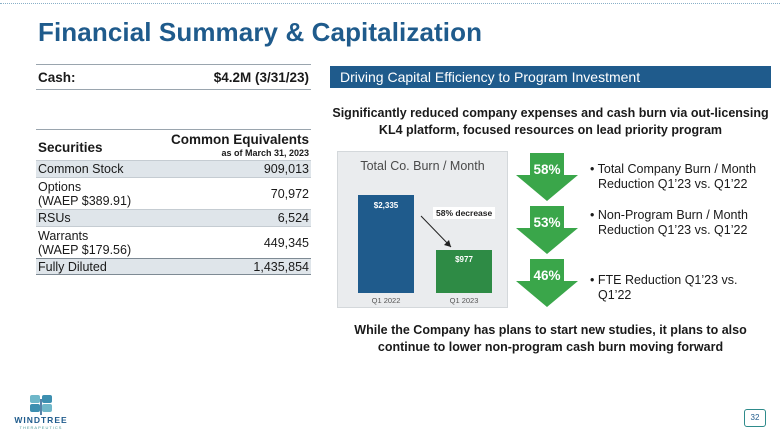 The width and height of the screenshot is (780, 439). I want to click on x-tick-label: Q1 2023, so click(464, 300).